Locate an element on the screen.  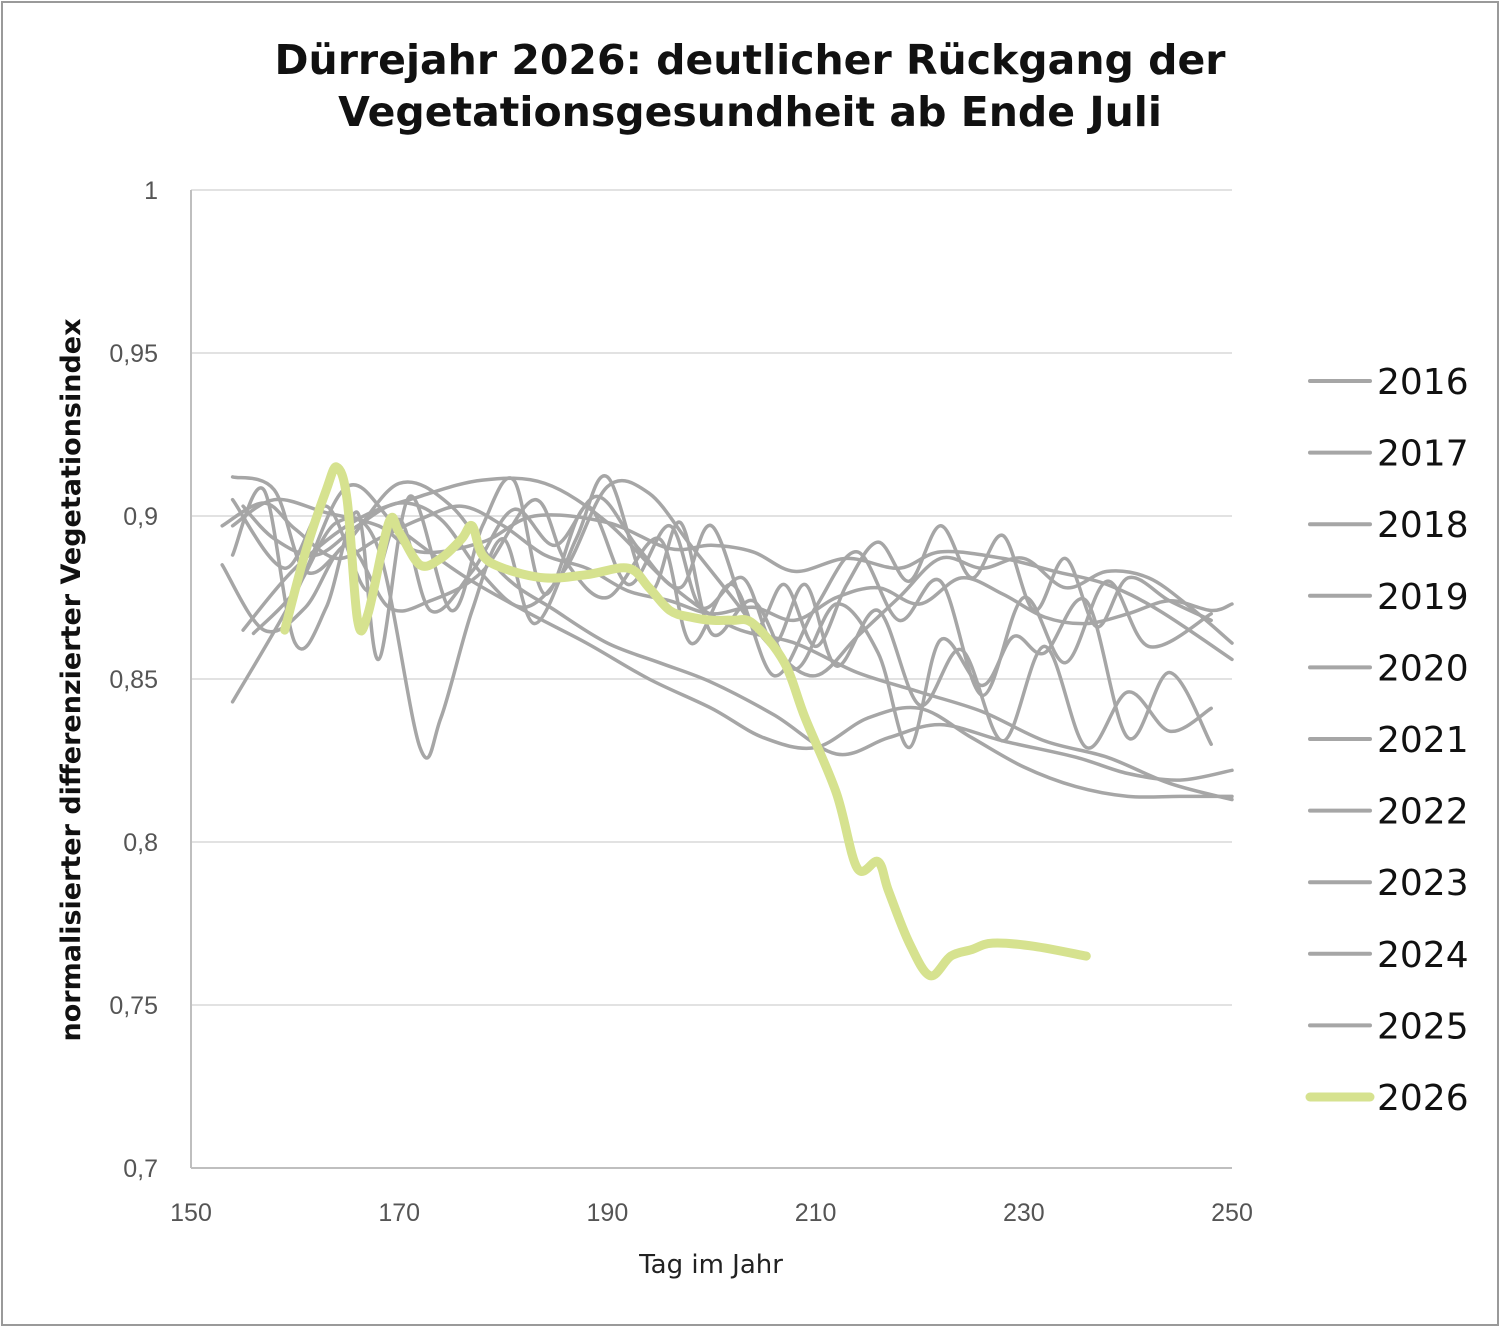
chart-title-line: Vegetationsgesundheit ab Ende Juli is located at coordinates (750, 112).